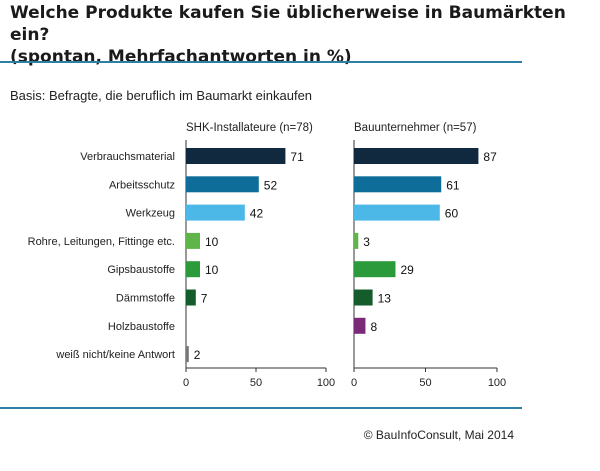 The height and width of the screenshot is (471, 600). I want to click on category-label: Gipsbaustoffe, so click(141, 270).